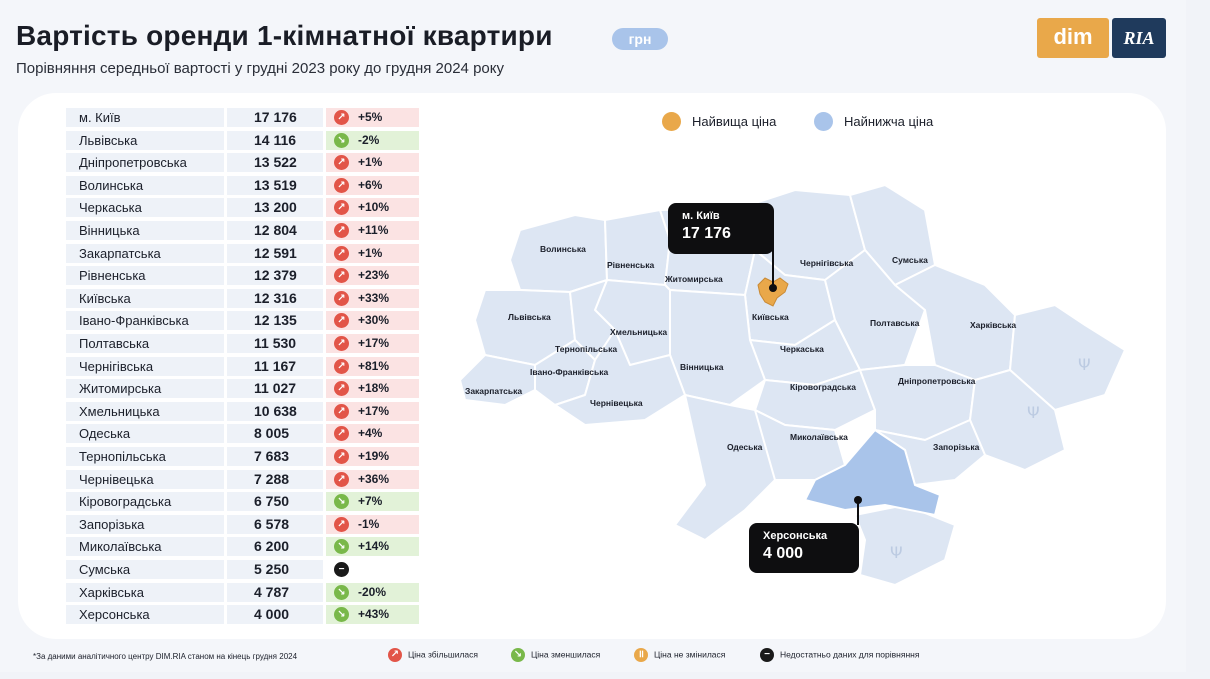 The image size is (1210, 679). I want to click on change-value: -20%, so click(372, 592).